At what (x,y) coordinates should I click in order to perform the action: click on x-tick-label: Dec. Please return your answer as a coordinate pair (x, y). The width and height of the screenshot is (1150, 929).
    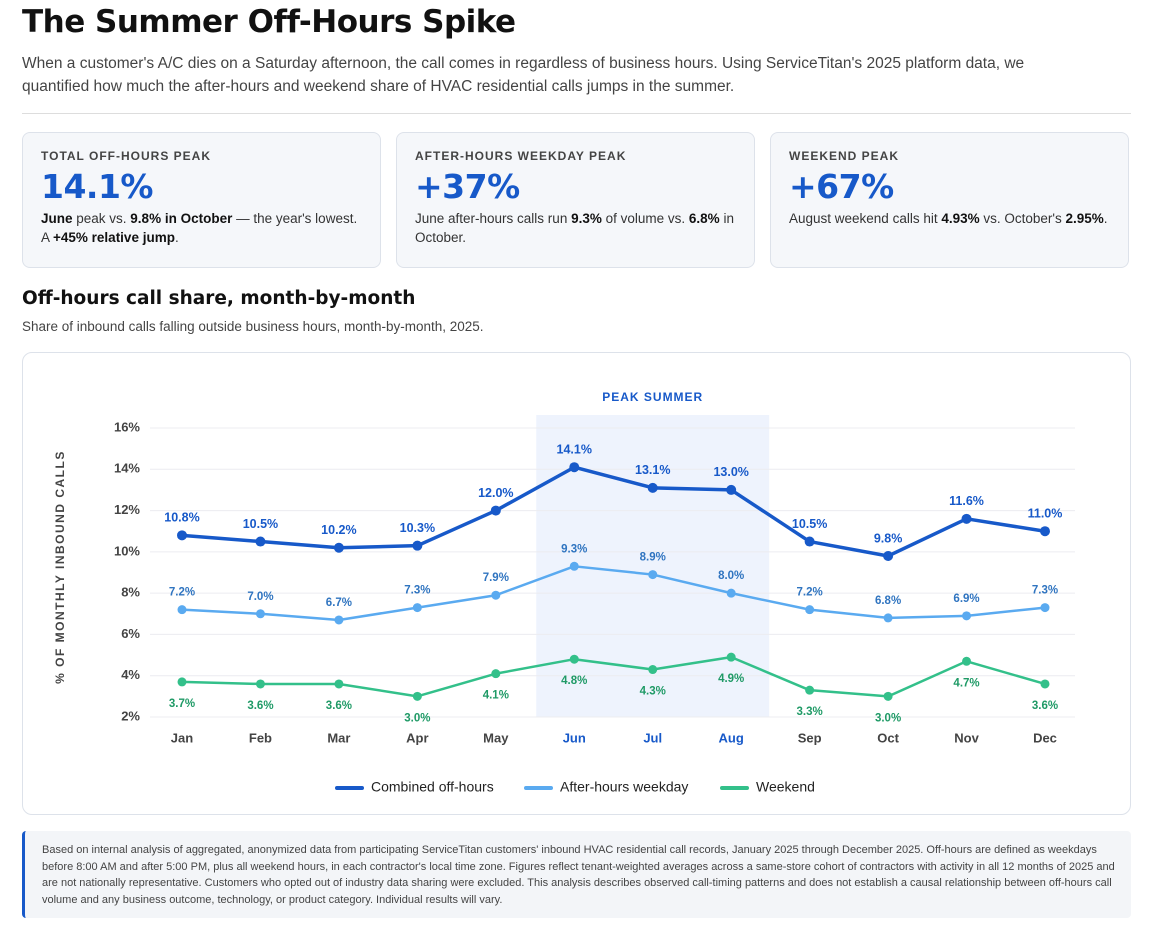
    Looking at the image, I should click on (1045, 737).